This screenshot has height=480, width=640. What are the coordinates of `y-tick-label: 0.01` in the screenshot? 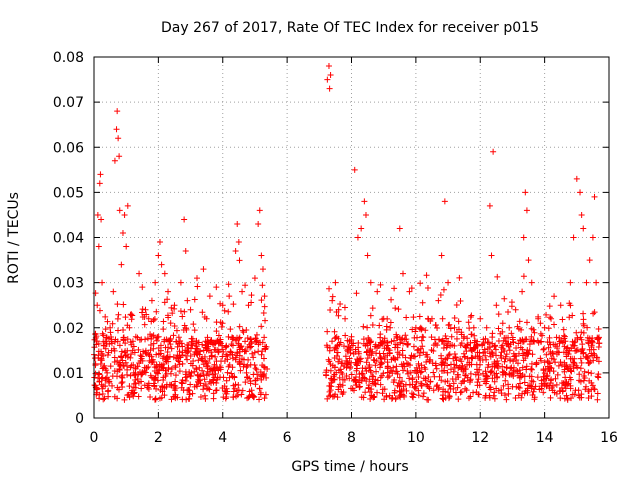 It's located at (68, 374).